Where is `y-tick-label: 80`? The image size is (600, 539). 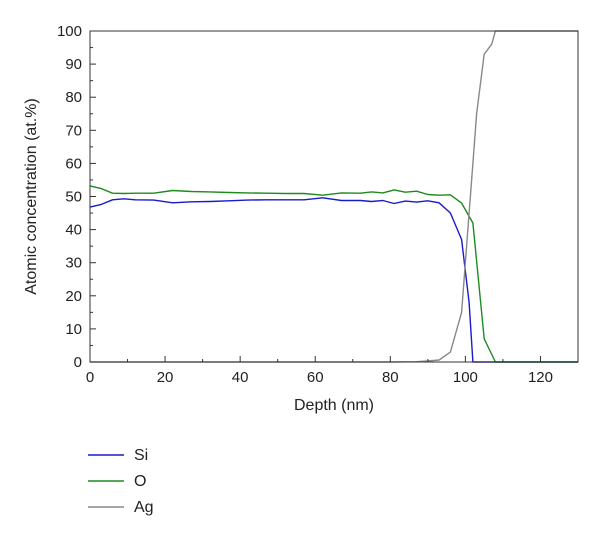 y-tick-label: 80 is located at coordinates (73, 97).